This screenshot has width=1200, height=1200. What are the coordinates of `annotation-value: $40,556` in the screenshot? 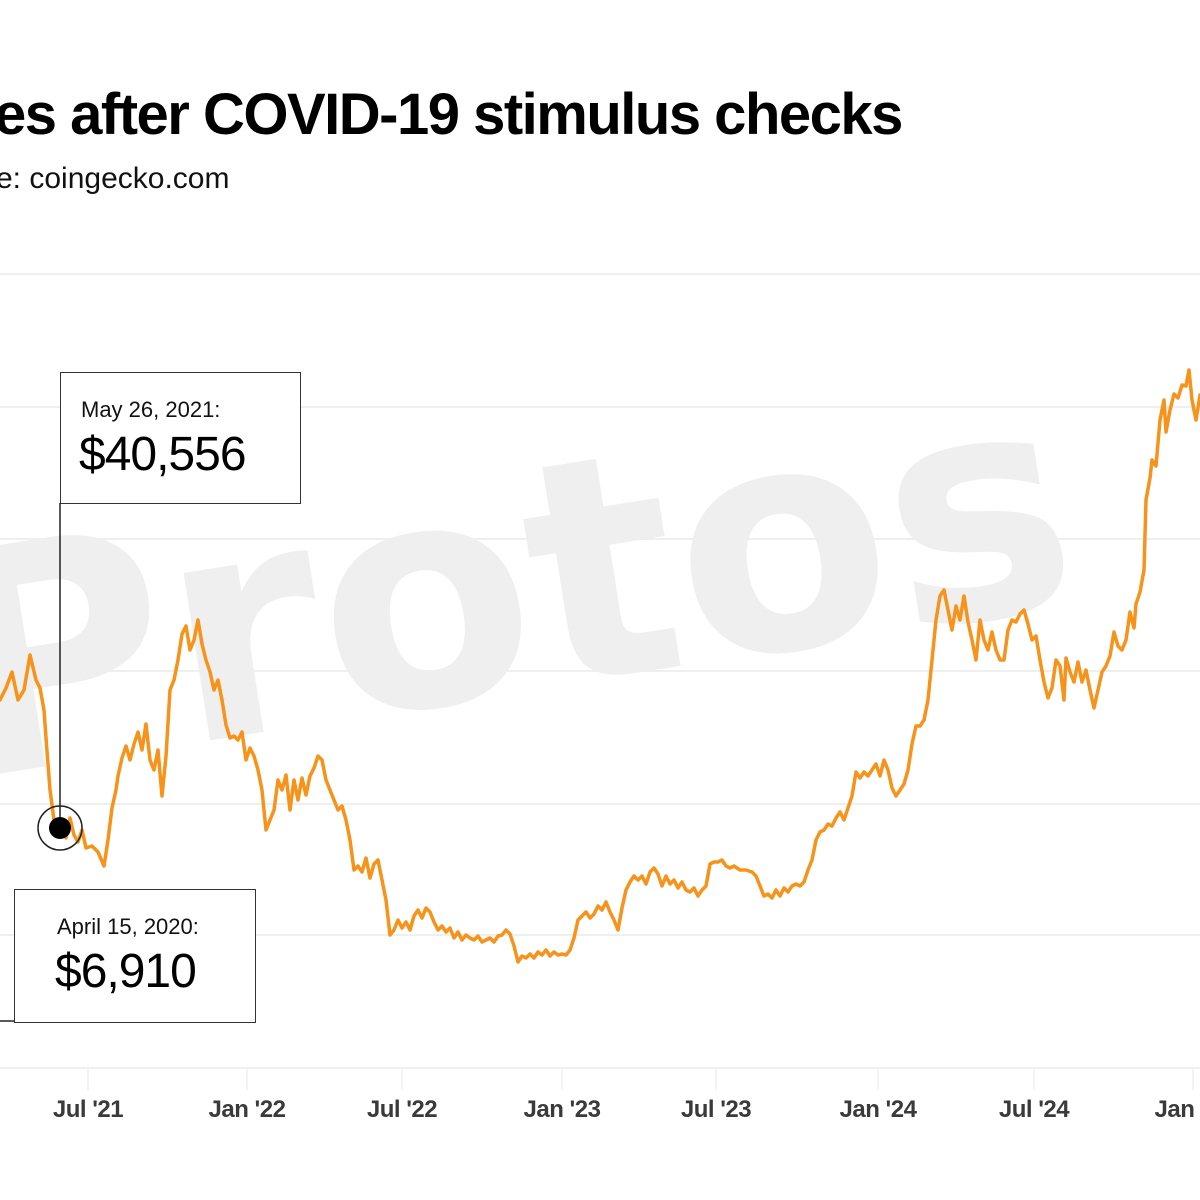 It's located at (163, 454).